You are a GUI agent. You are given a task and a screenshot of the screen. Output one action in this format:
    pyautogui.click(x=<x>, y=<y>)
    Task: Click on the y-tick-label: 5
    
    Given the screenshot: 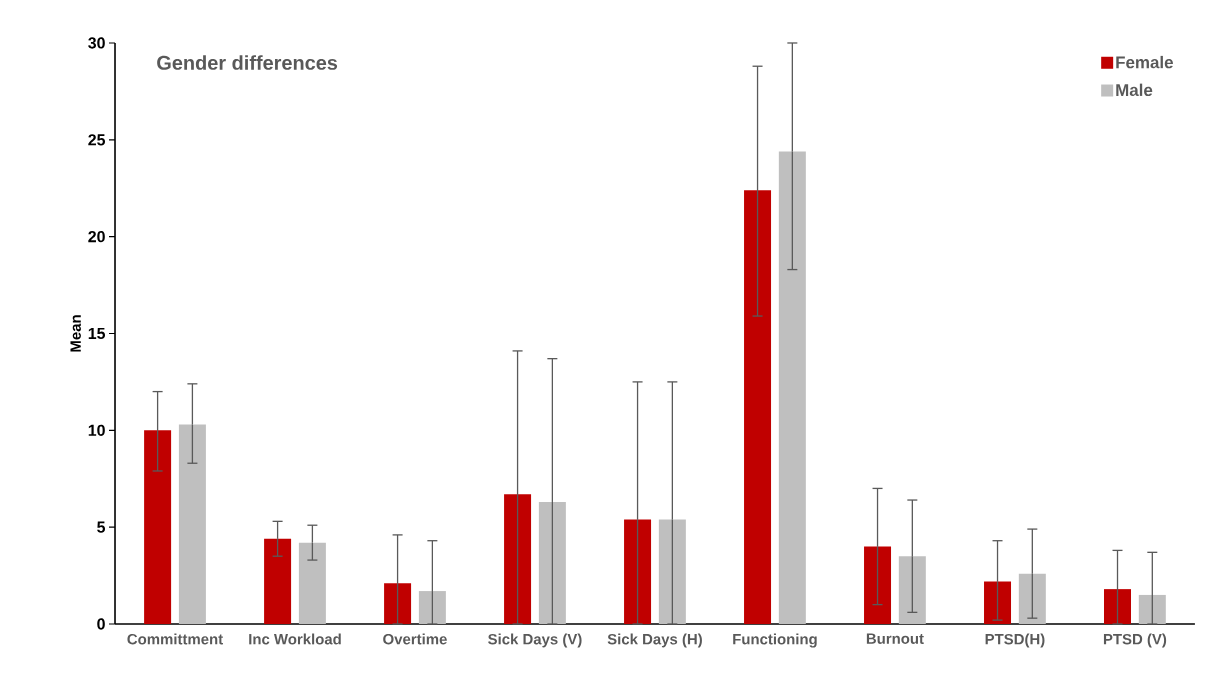 What is the action you would take?
    pyautogui.click(x=101, y=527)
    